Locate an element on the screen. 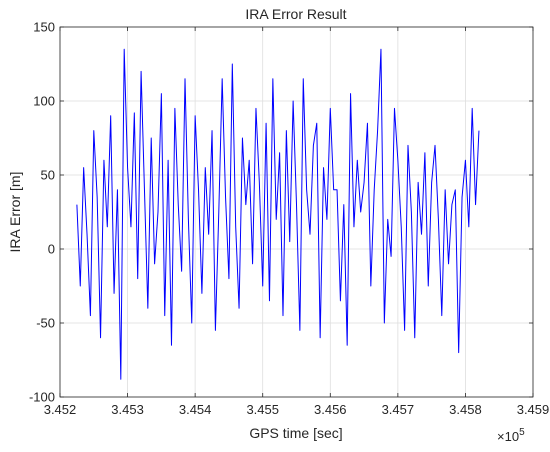 The image size is (550, 452). x-tick-label: 3.459 is located at coordinates (533, 409).